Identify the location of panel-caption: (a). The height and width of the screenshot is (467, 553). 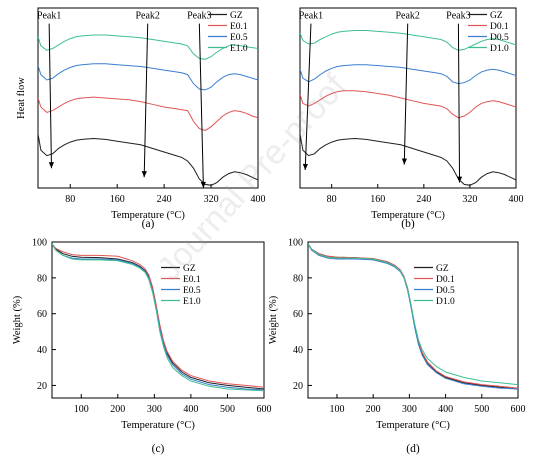
(148, 224).